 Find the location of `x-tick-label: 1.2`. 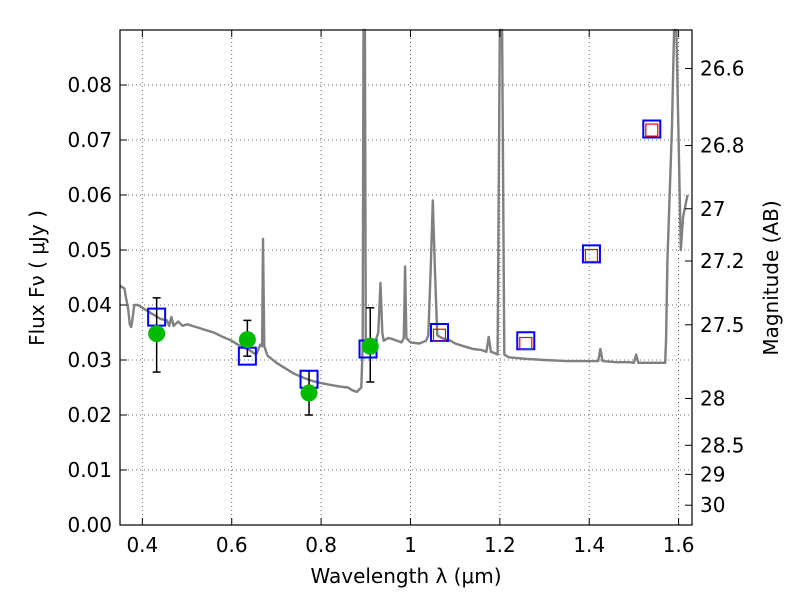

x-tick-label: 1.2 is located at coordinates (500, 545).